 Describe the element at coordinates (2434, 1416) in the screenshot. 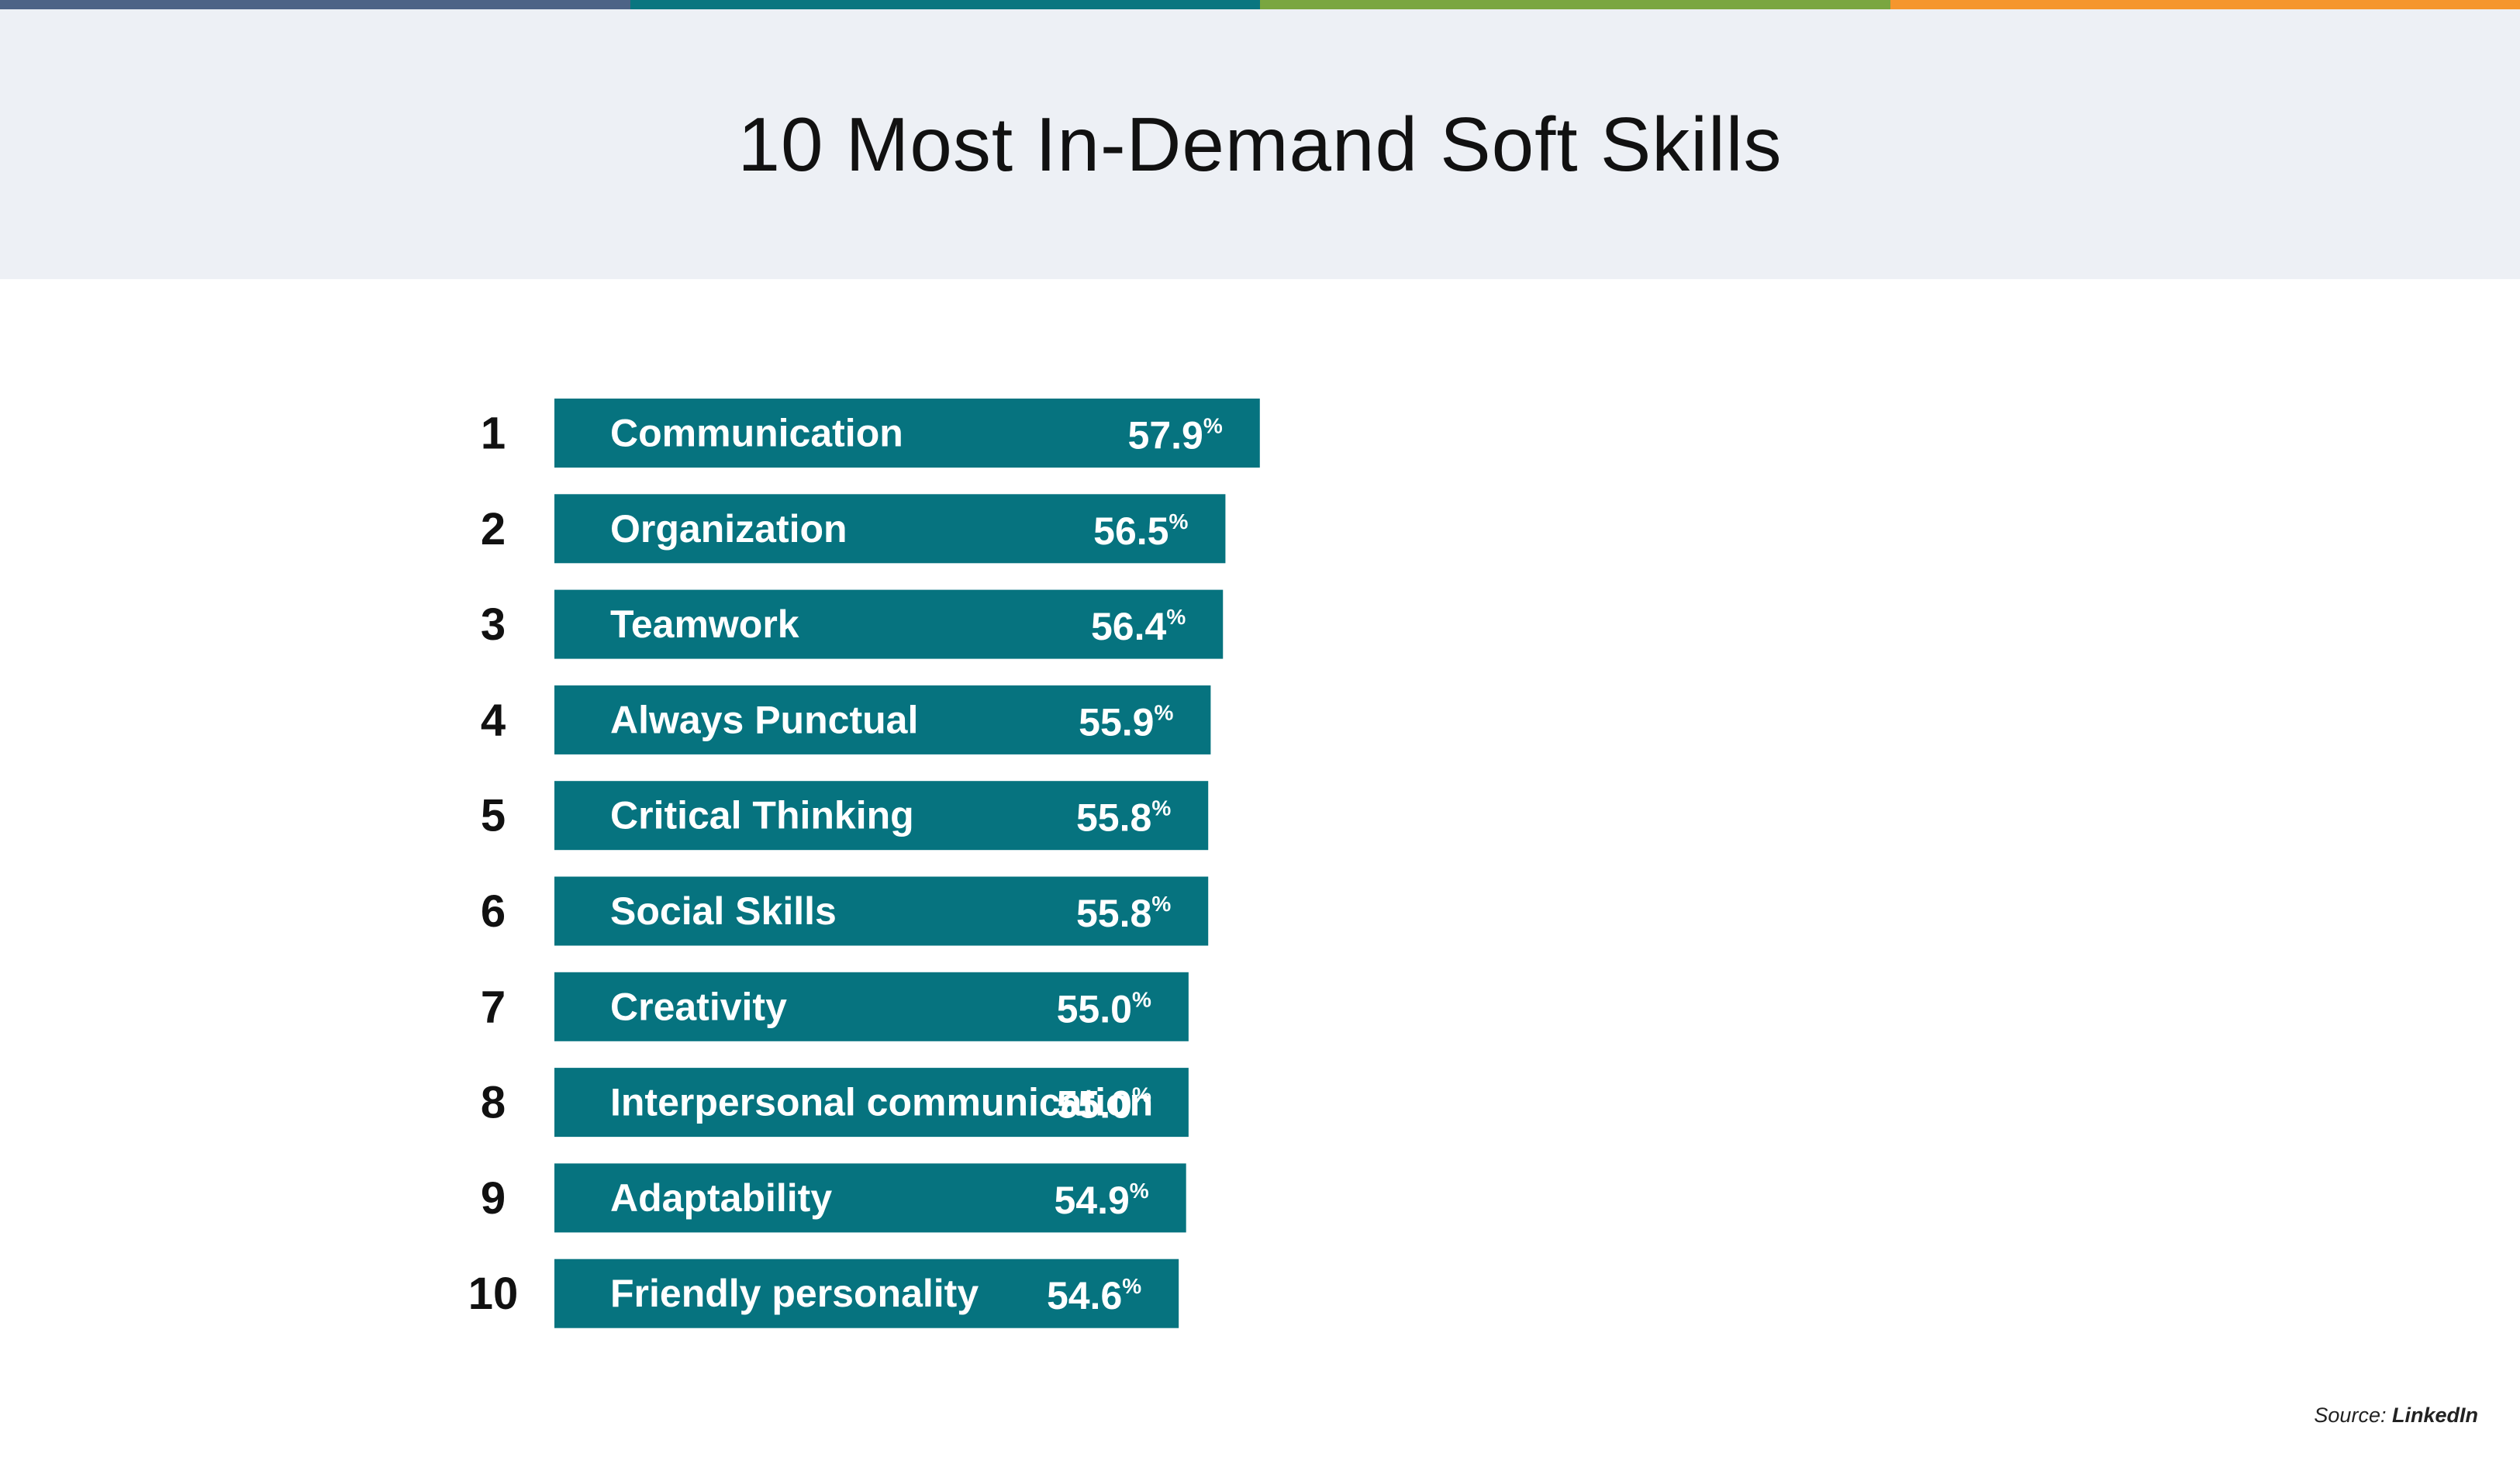

I see `source-value: LinkedIn` at that location.